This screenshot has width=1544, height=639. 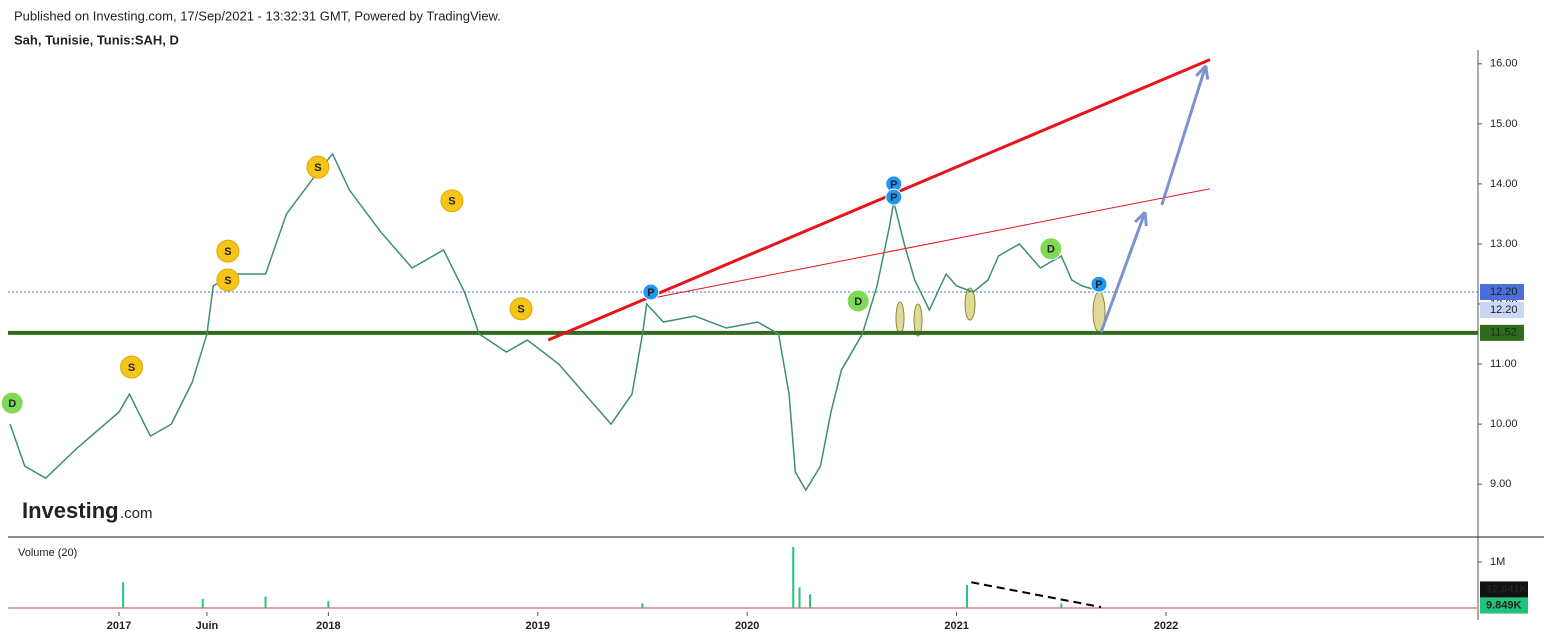 I want to click on y-tick-label: 9.00, so click(x=1500, y=484).